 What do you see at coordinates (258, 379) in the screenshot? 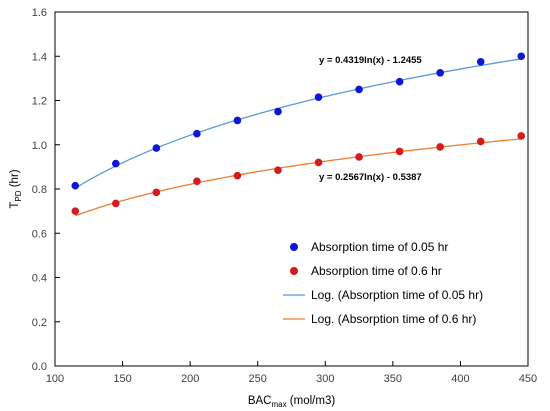
I see `x-tick-label: 250` at bounding box center [258, 379].